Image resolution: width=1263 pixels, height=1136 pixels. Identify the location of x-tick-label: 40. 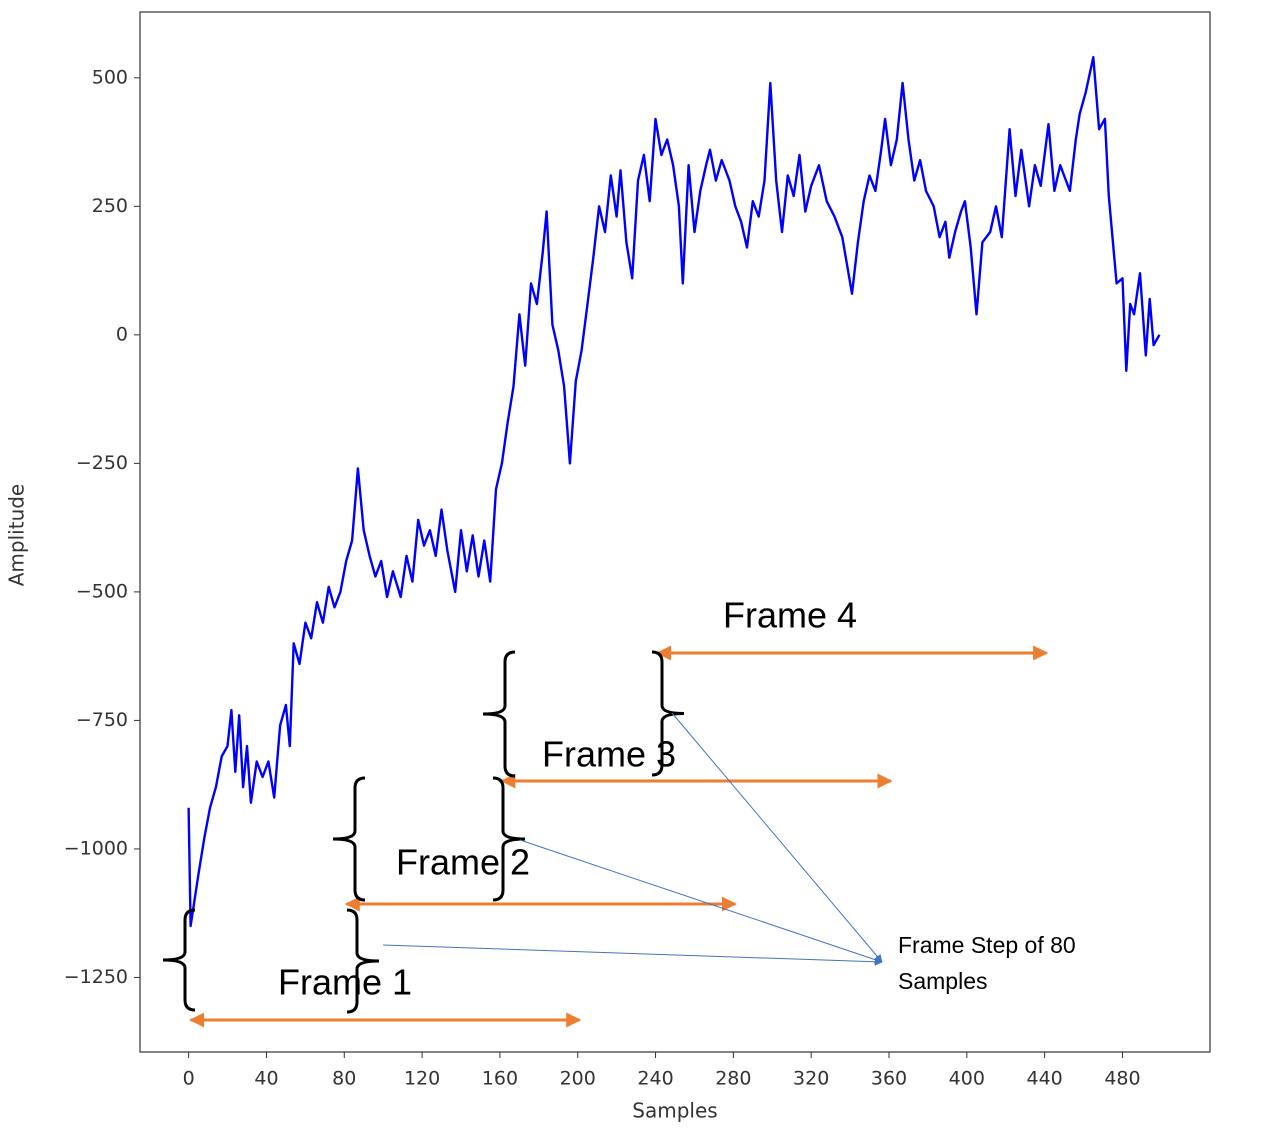
(266, 1079).